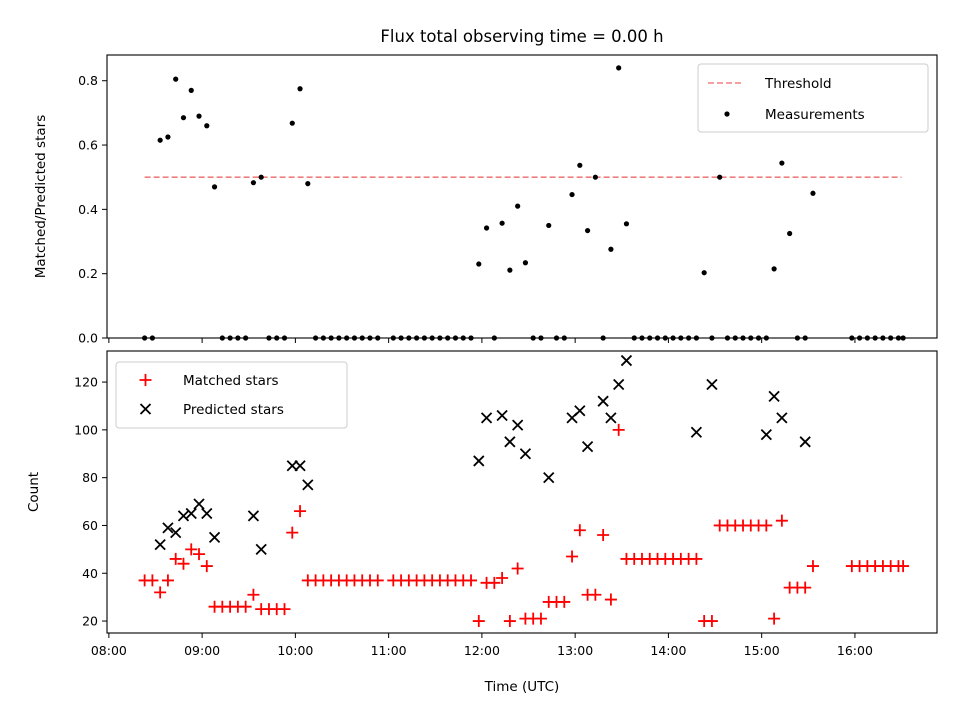 The image size is (960, 720). Describe the element at coordinates (145, 380) in the screenshot. I see `matched-legend-swatch` at that location.